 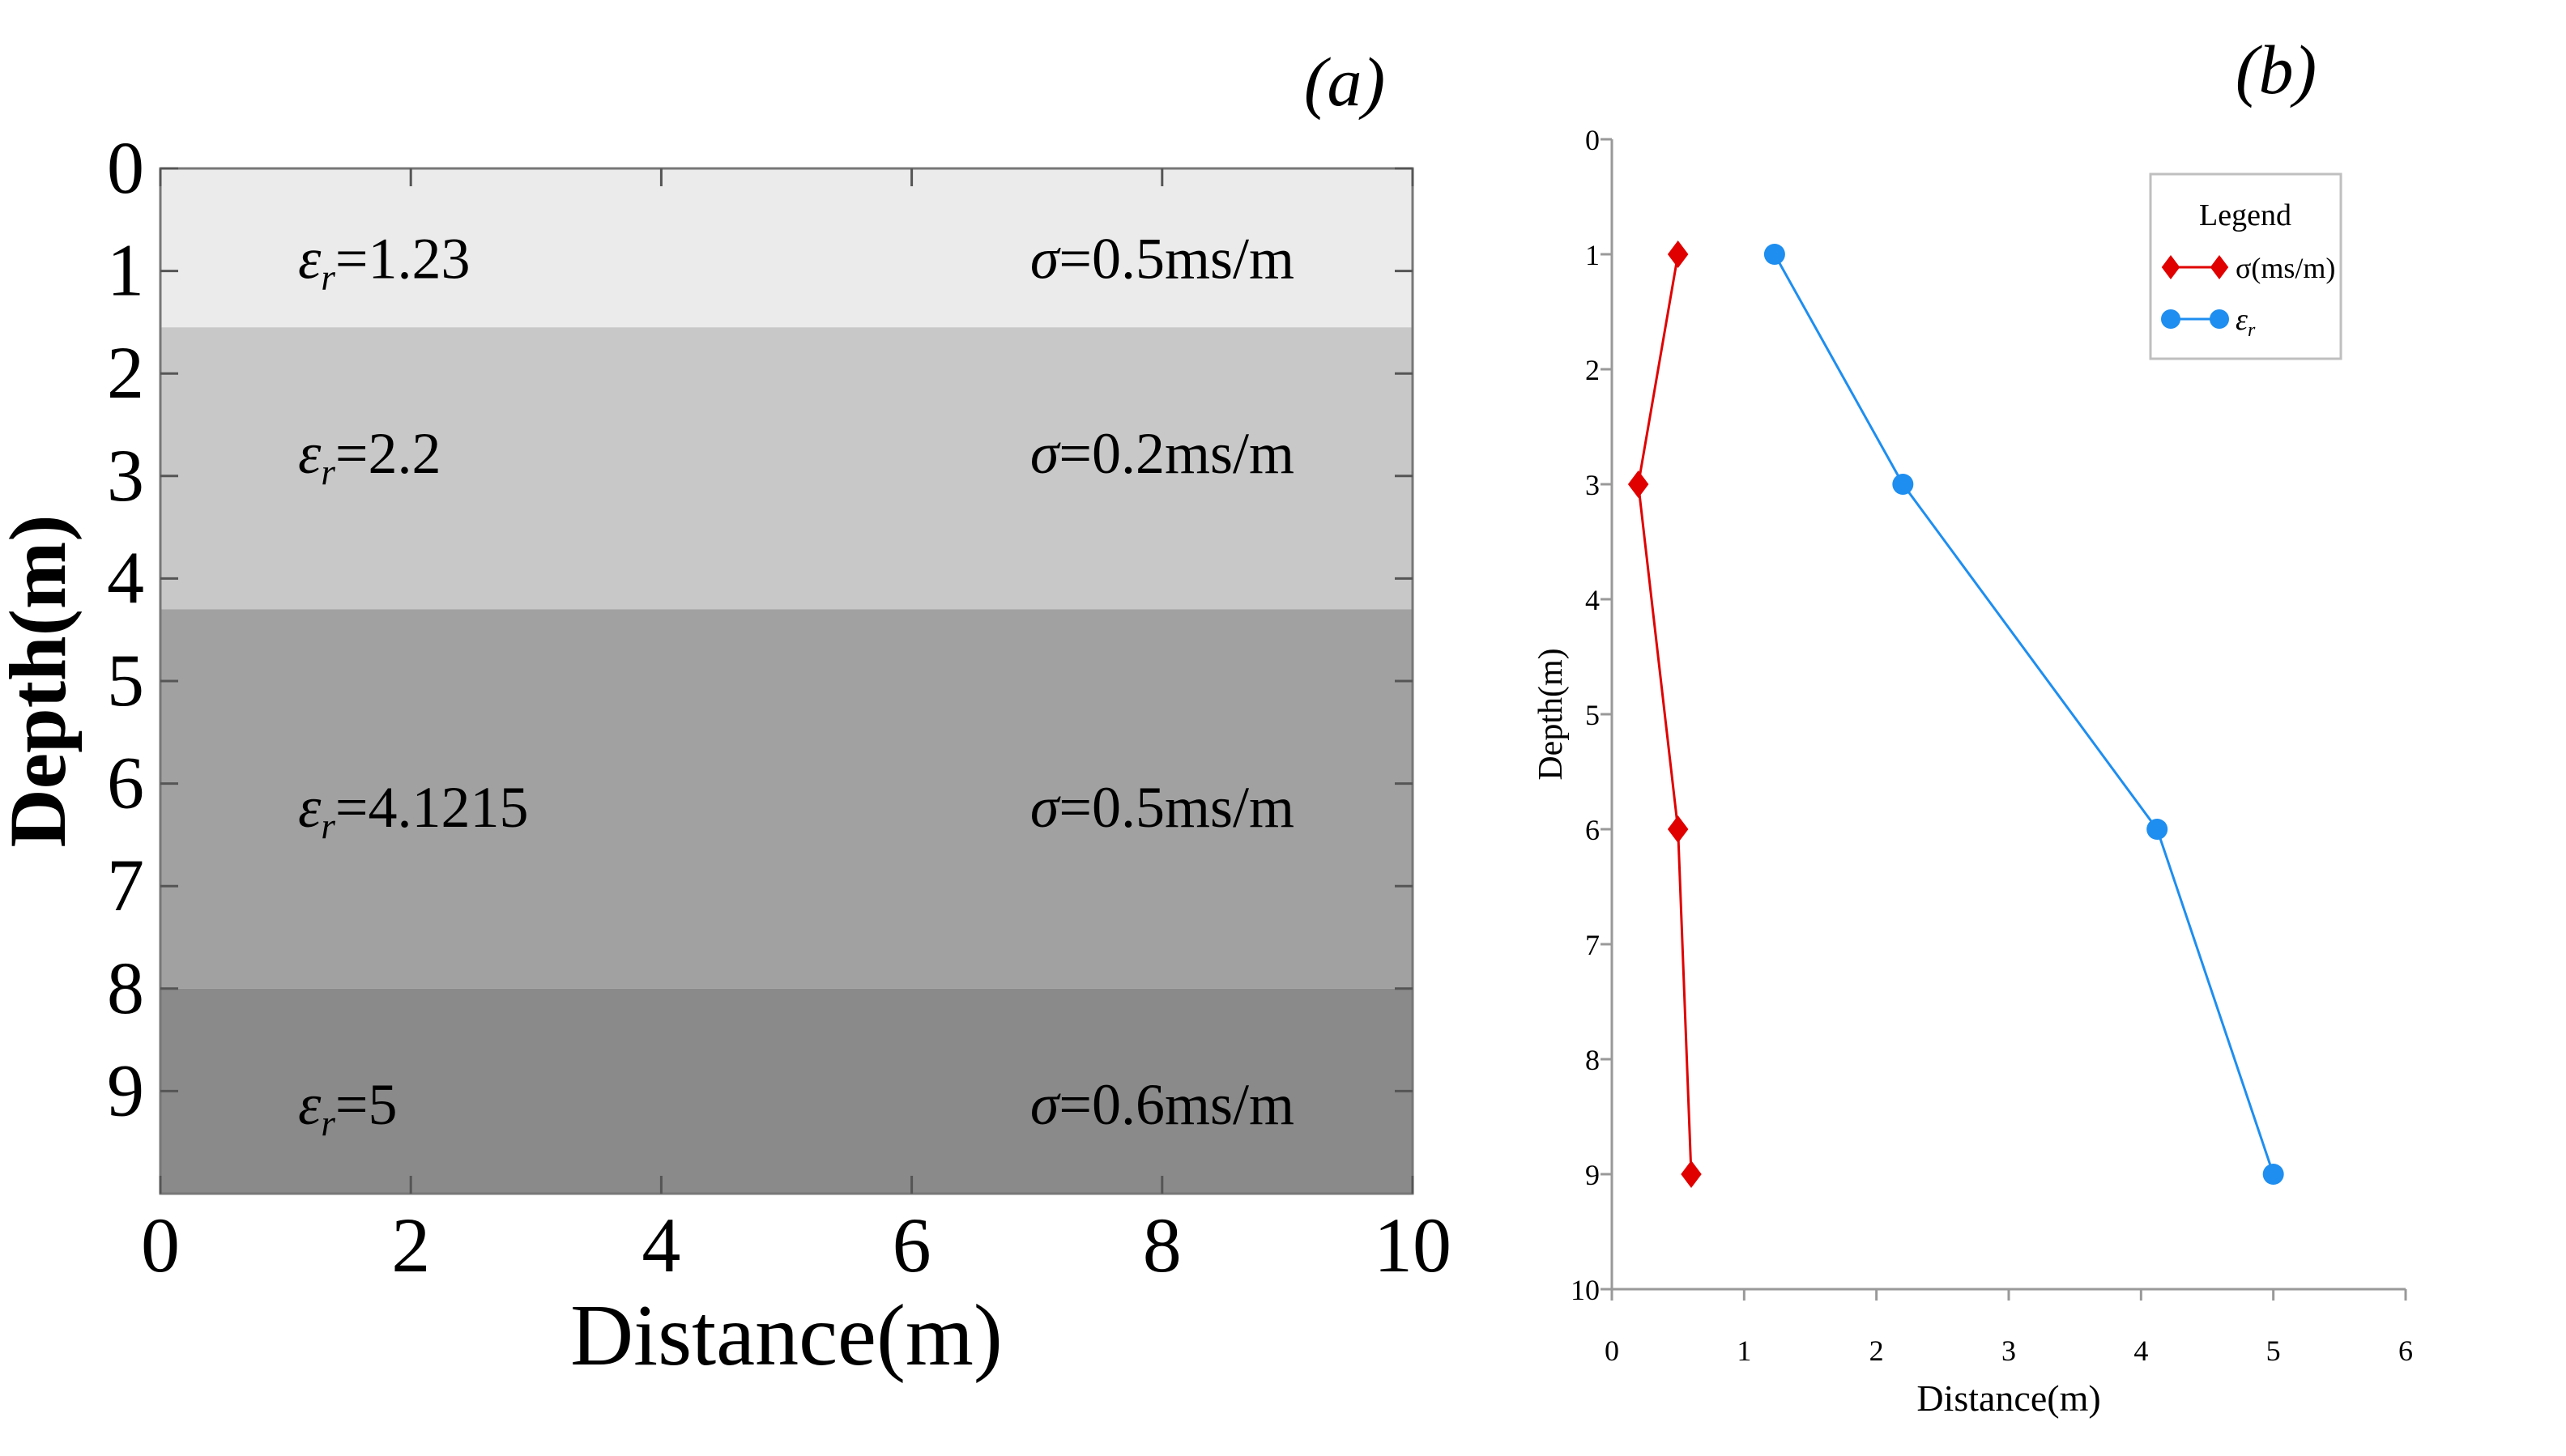 I want to click on x-tick-label-a-5: 10, so click(x=1412, y=1245).